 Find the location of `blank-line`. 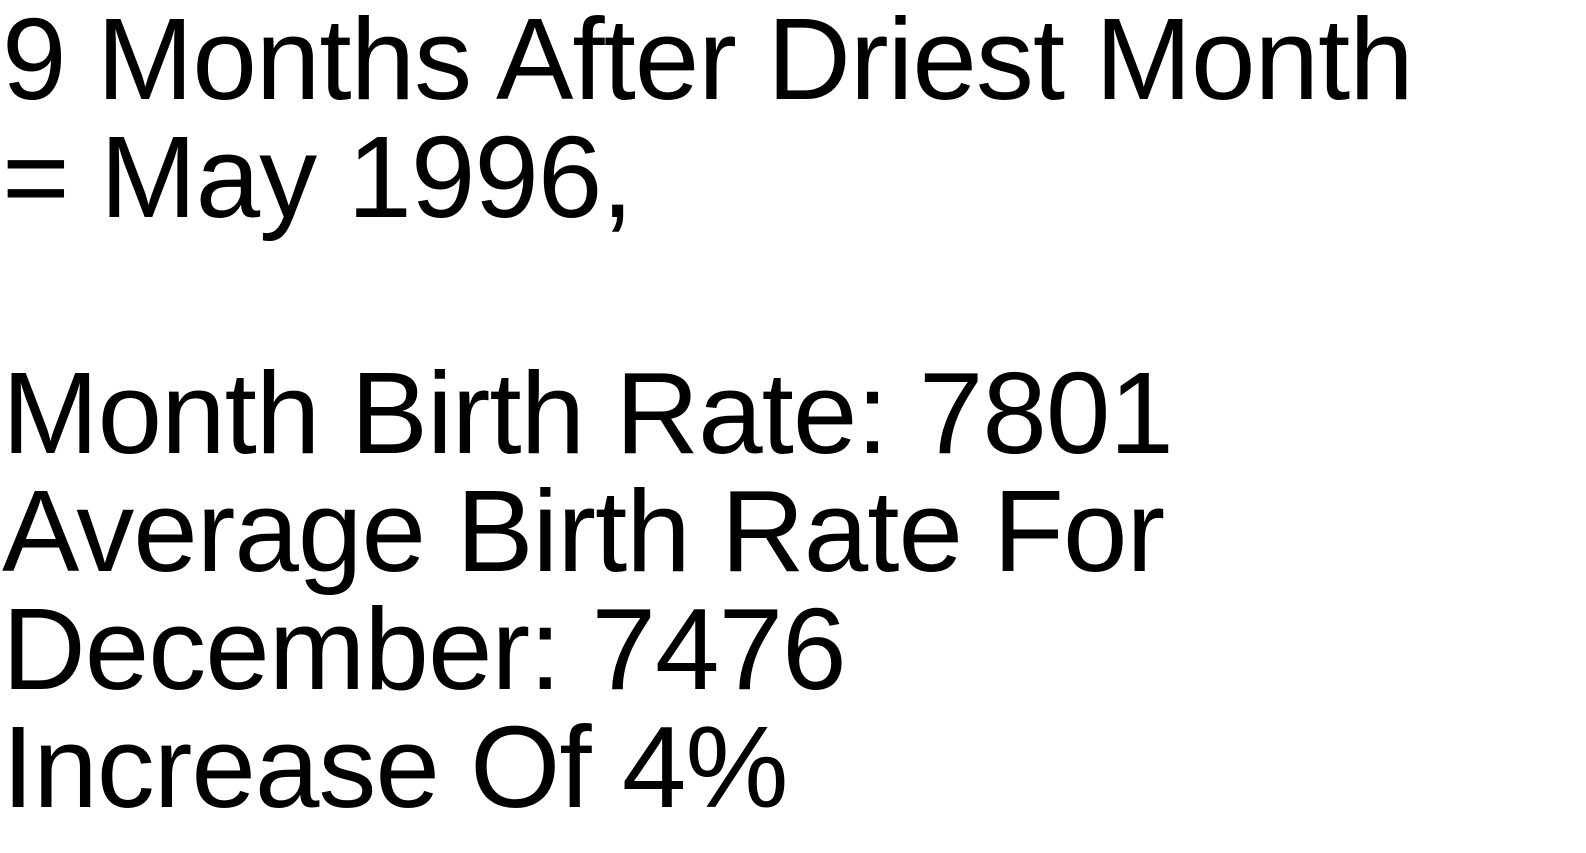

blank-line is located at coordinates (793, 295).